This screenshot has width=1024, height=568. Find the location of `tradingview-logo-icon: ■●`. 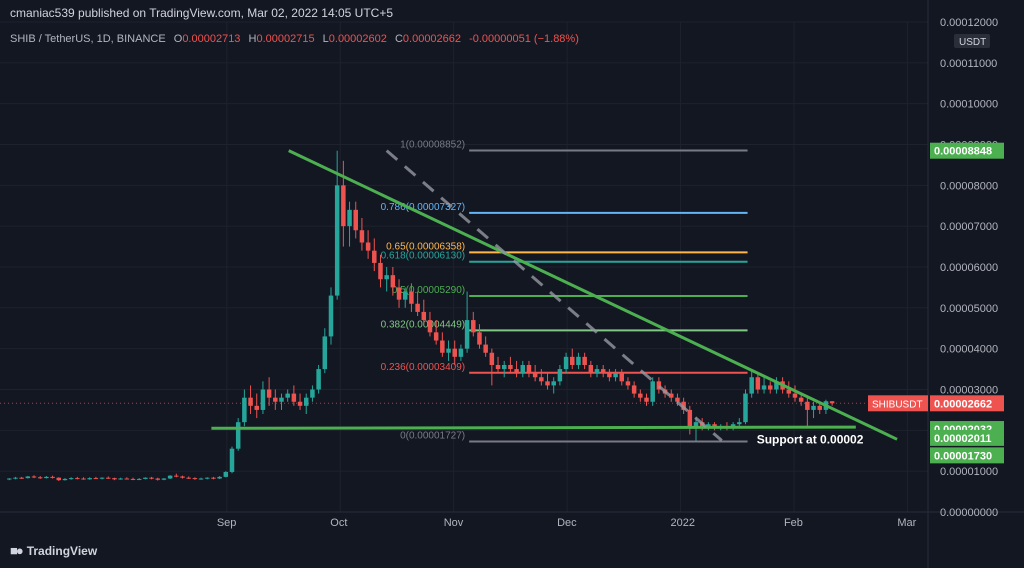

tradingview-logo-icon: ■● is located at coordinates (17, 550).